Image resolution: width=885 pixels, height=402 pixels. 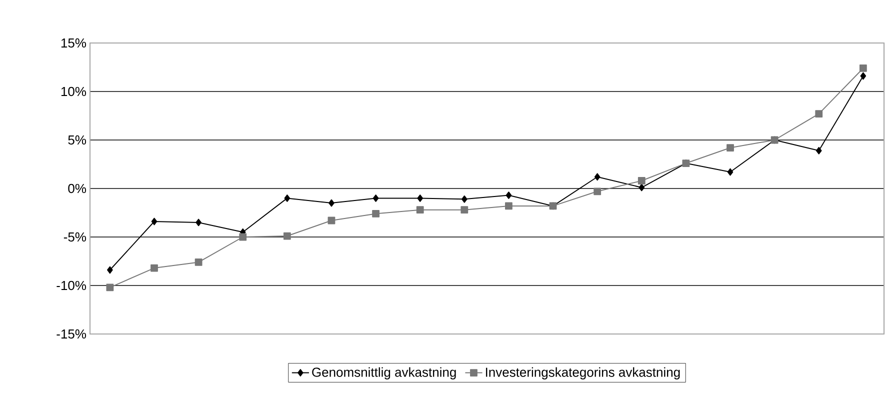 What do you see at coordinates (73, 91) in the screenshot?
I see `y-tick-label: 10%` at bounding box center [73, 91].